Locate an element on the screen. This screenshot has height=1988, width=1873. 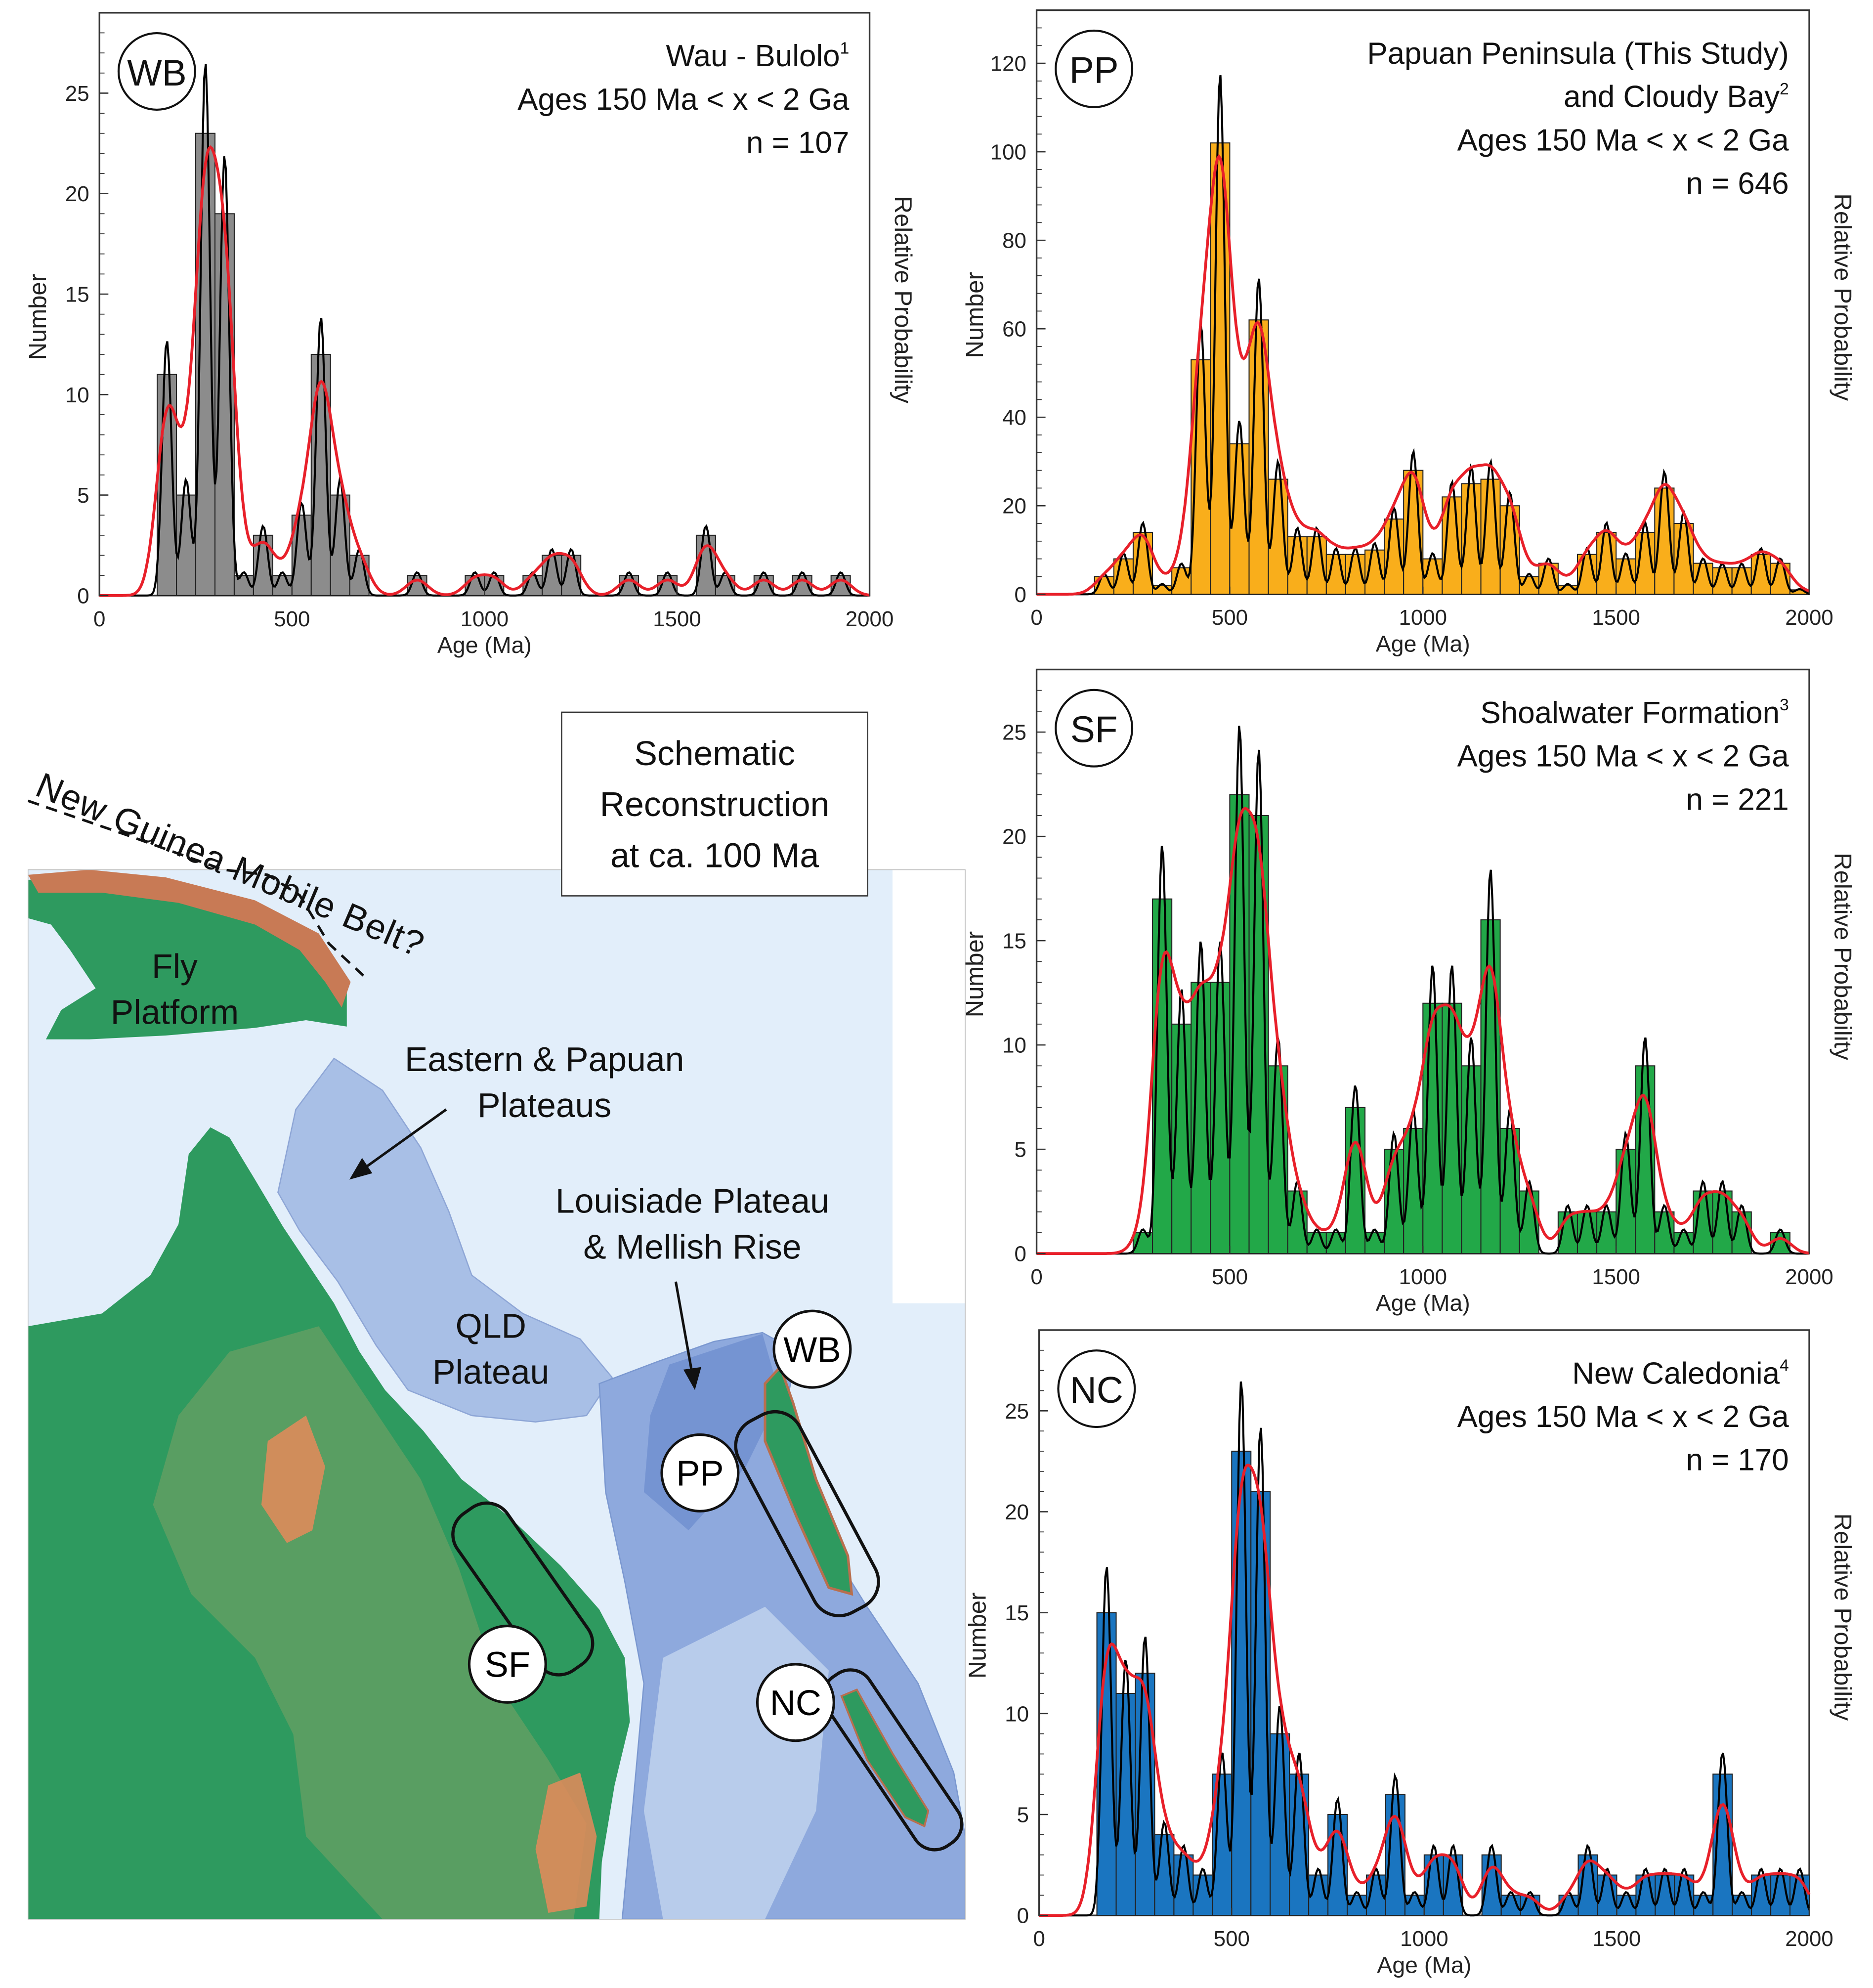
site-label: PP is located at coordinates (700, 1474).